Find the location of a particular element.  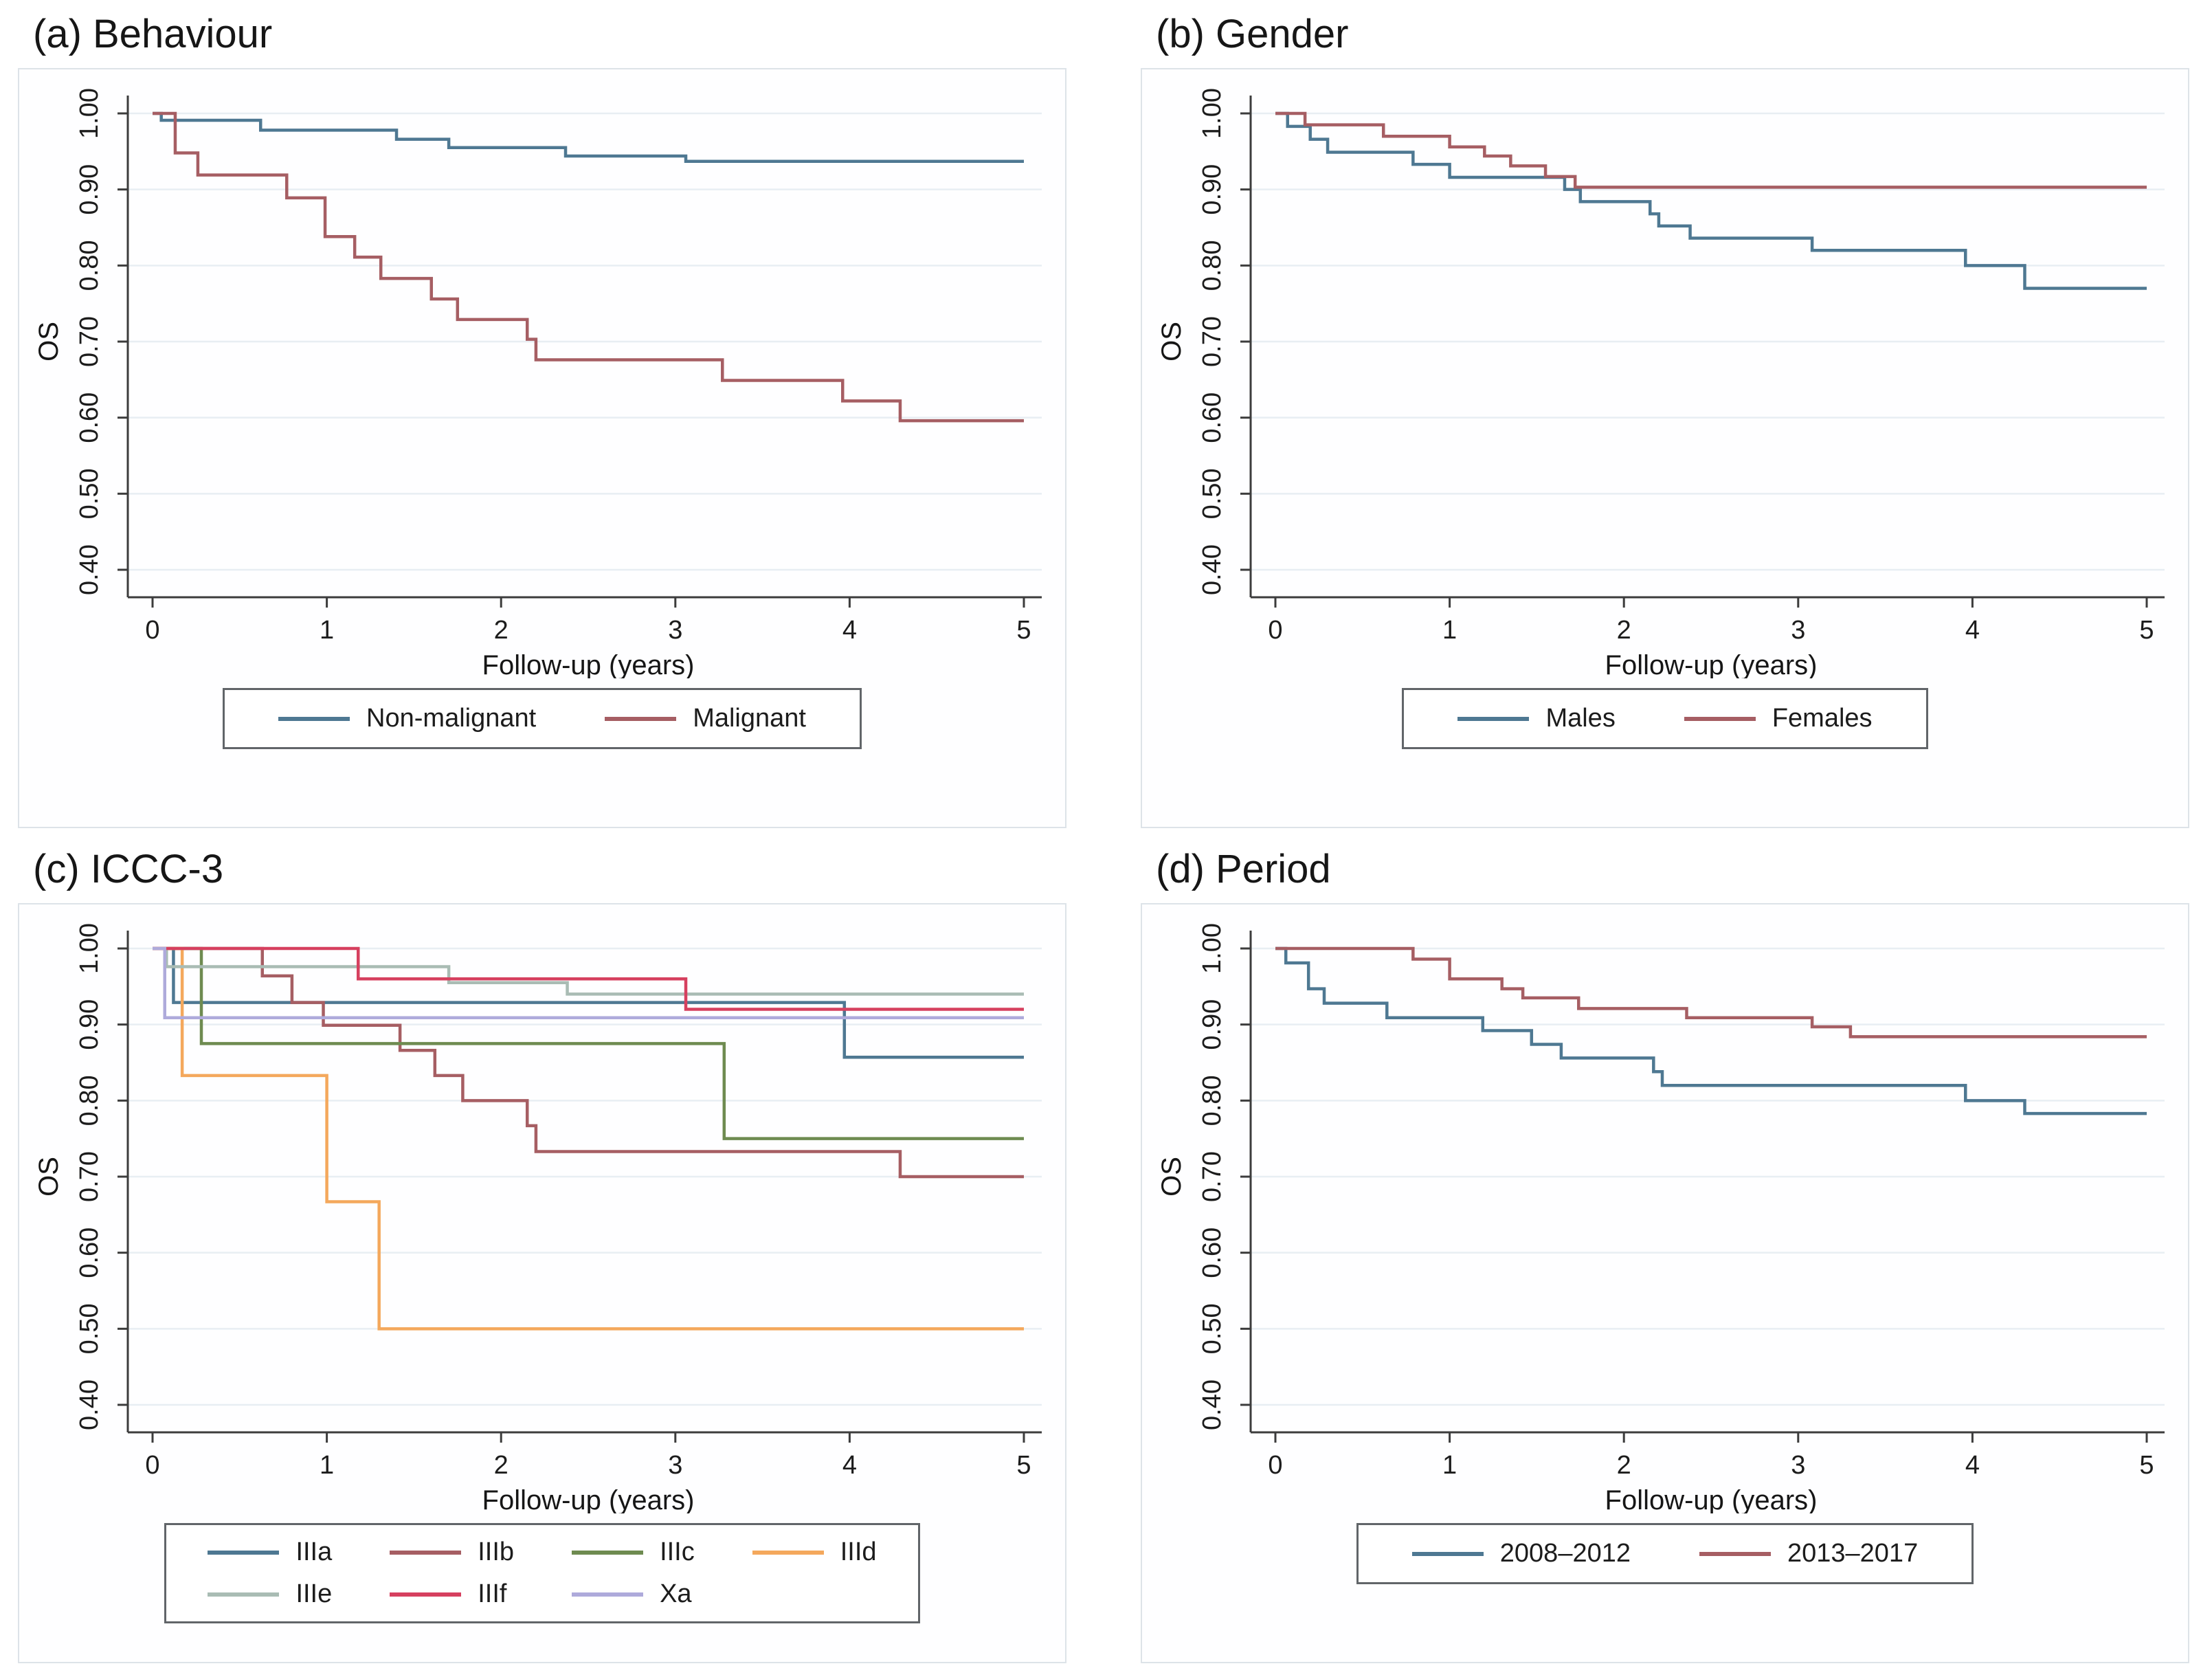

legend-item-IIIc: IIIc is located at coordinates (633, 1552).